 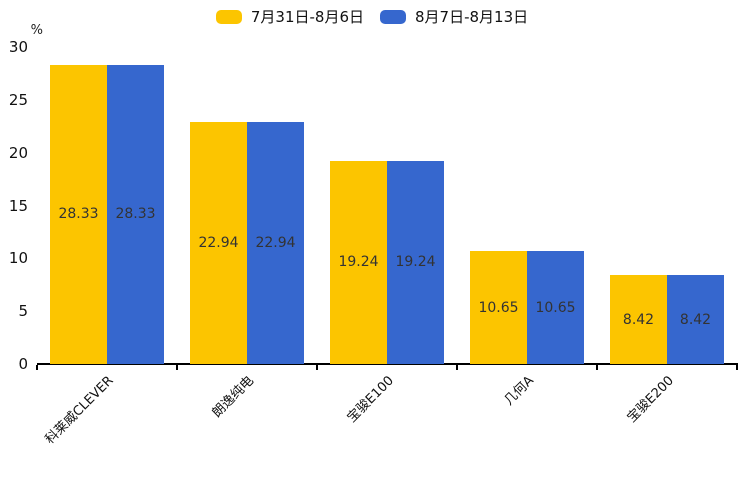 I want to click on bar-7月31日-8月6日-宝骏E200: 8.42, so click(x=638, y=319).